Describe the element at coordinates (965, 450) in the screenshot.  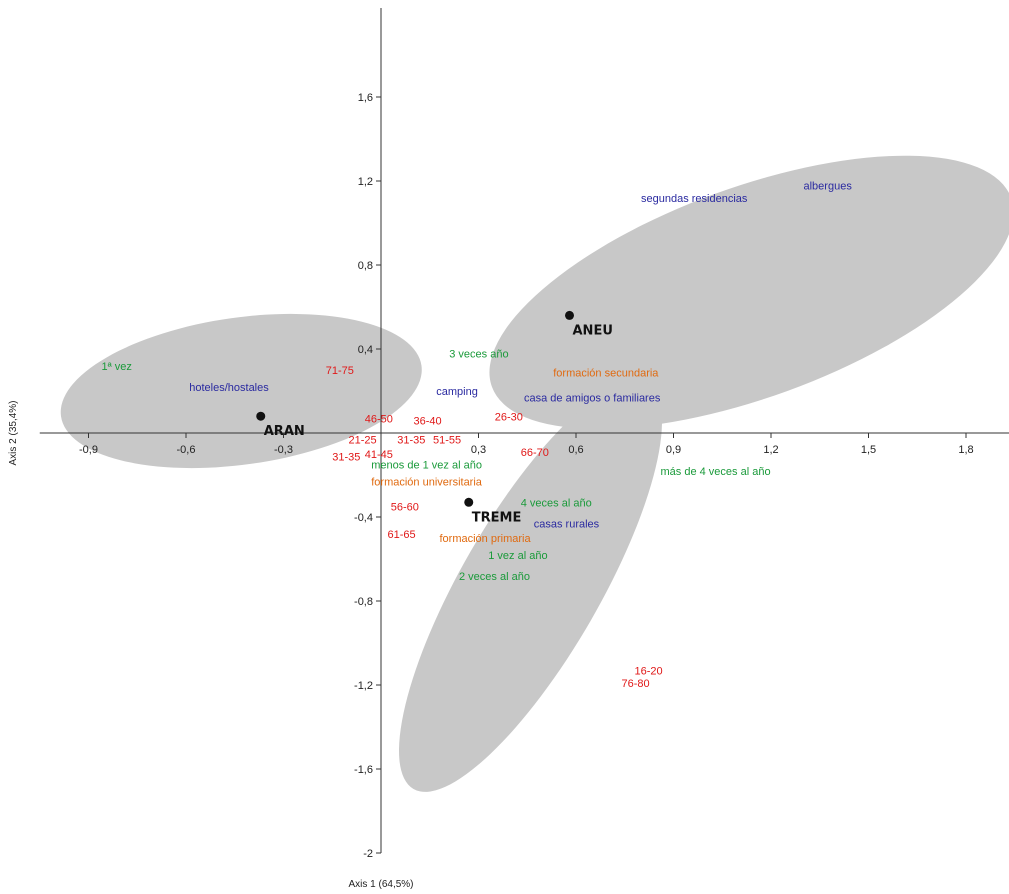
I see `x-tick-label: 1,8` at that location.